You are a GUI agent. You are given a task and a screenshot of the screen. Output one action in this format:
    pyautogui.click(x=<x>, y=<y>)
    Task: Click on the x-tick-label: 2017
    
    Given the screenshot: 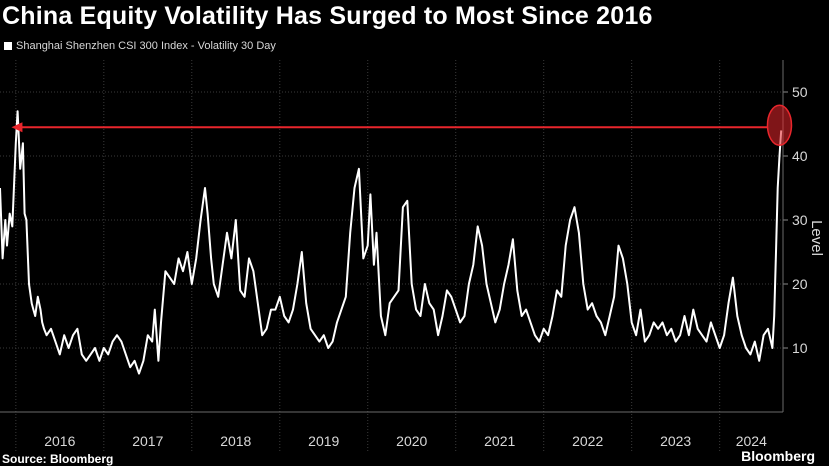 What is the action you would take?
    pyautogui.click(x=147, y=441)
    